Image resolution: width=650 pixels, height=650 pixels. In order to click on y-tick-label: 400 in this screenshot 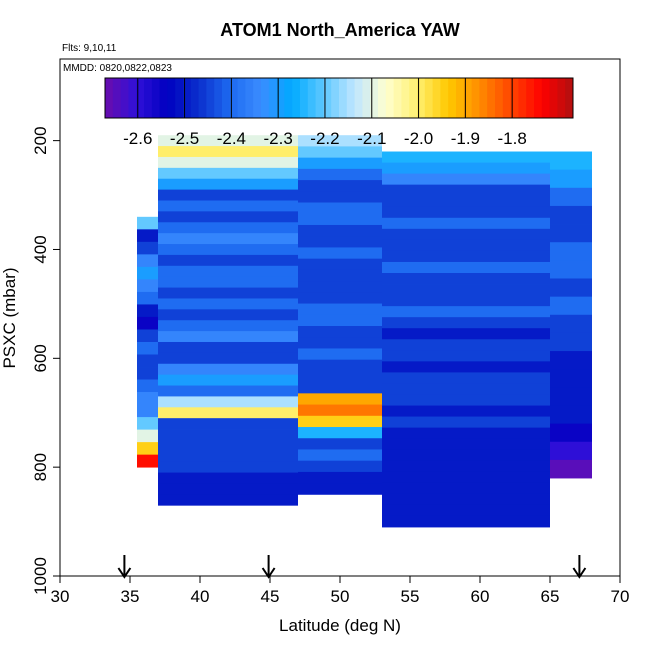, I will do `click(40, 249)`.